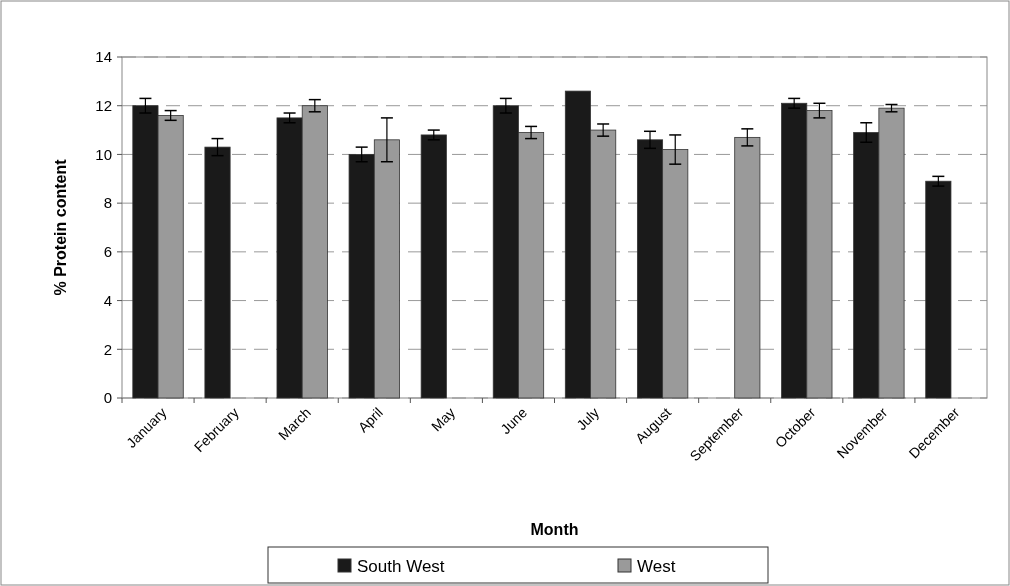 The height and width of the screenshot is (586, 1010). Describe the element at coordinates (107, 398) in the screenshot. I see `y-tick-label: 0` at that location.